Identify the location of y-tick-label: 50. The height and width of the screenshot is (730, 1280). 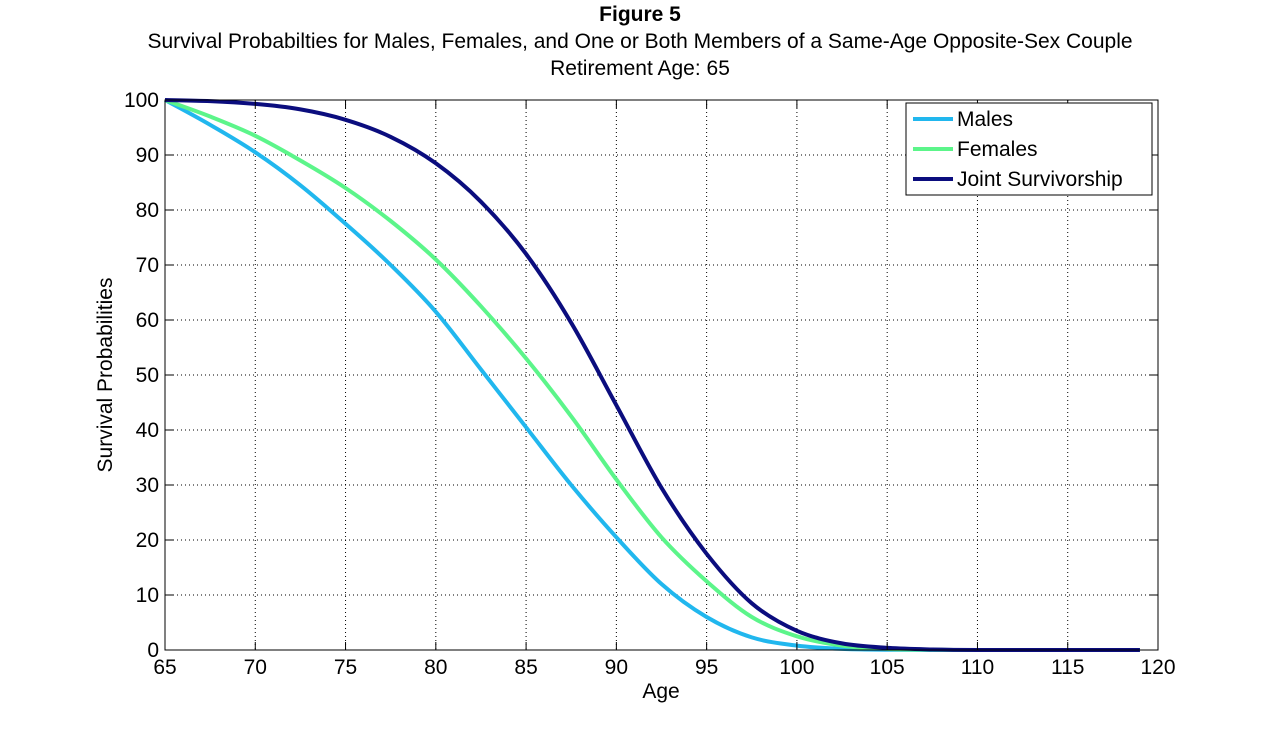
(147, 375).